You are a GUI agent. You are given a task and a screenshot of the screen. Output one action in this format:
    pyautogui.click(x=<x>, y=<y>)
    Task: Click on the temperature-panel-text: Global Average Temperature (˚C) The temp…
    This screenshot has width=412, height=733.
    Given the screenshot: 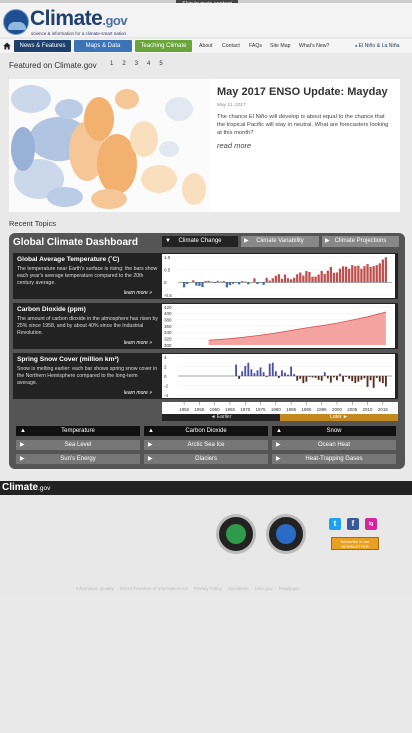 What is the action you would take?
    pyautogui.click(x=87, y=276)
    